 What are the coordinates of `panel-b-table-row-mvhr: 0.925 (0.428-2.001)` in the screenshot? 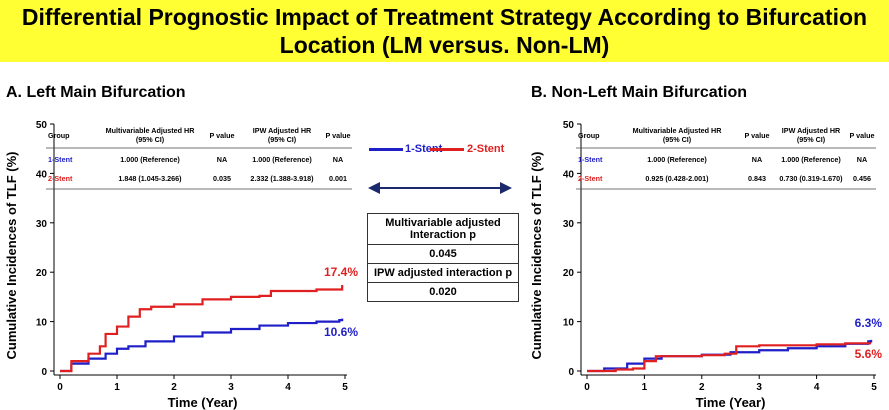 It's located at (677, 178).